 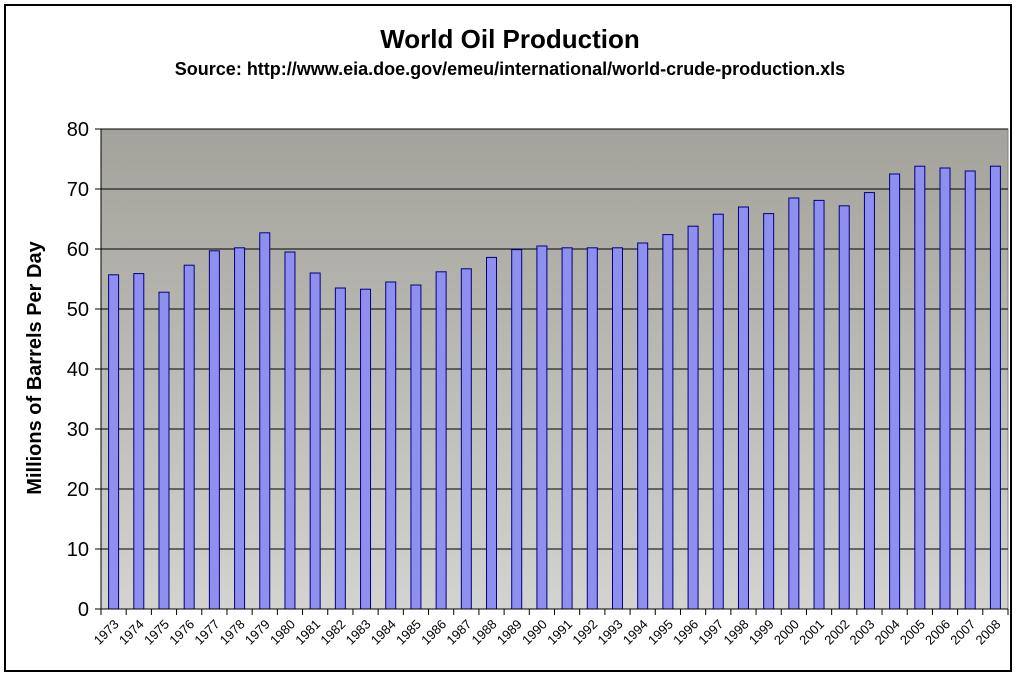 What do you see at coordinates (668, 422) in the screenshot?
I see `bar-1995` at bounding box center [668, 422].